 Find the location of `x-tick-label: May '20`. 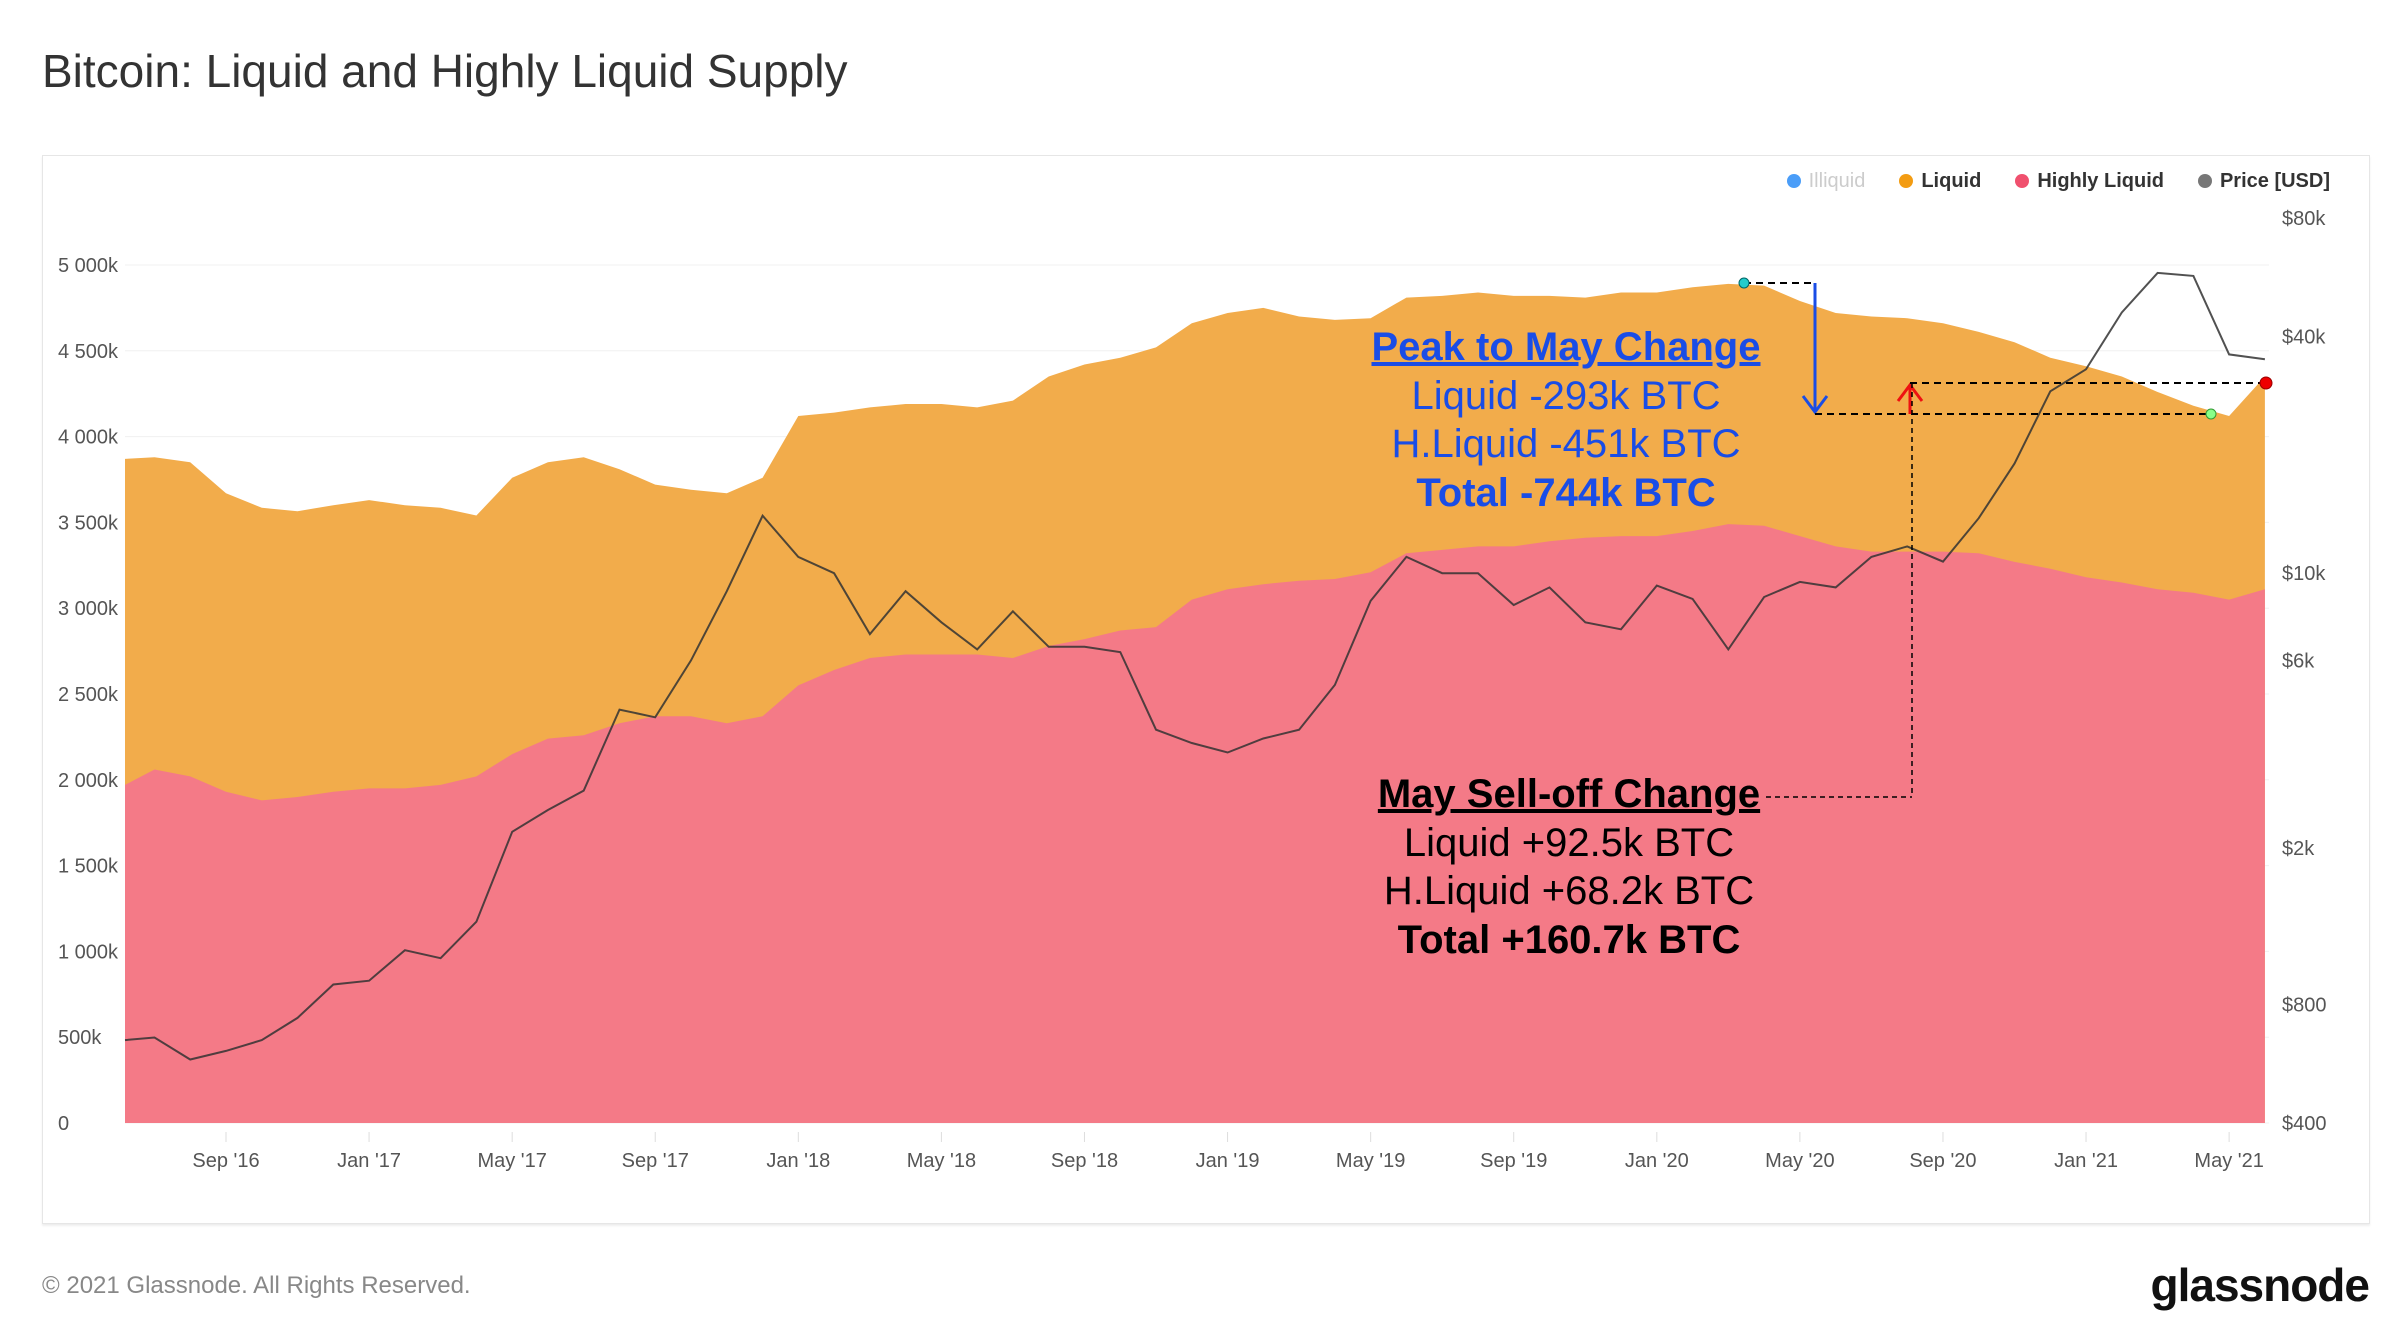

x-tick-label: May '20 is located at coordinates (1799, 1161).